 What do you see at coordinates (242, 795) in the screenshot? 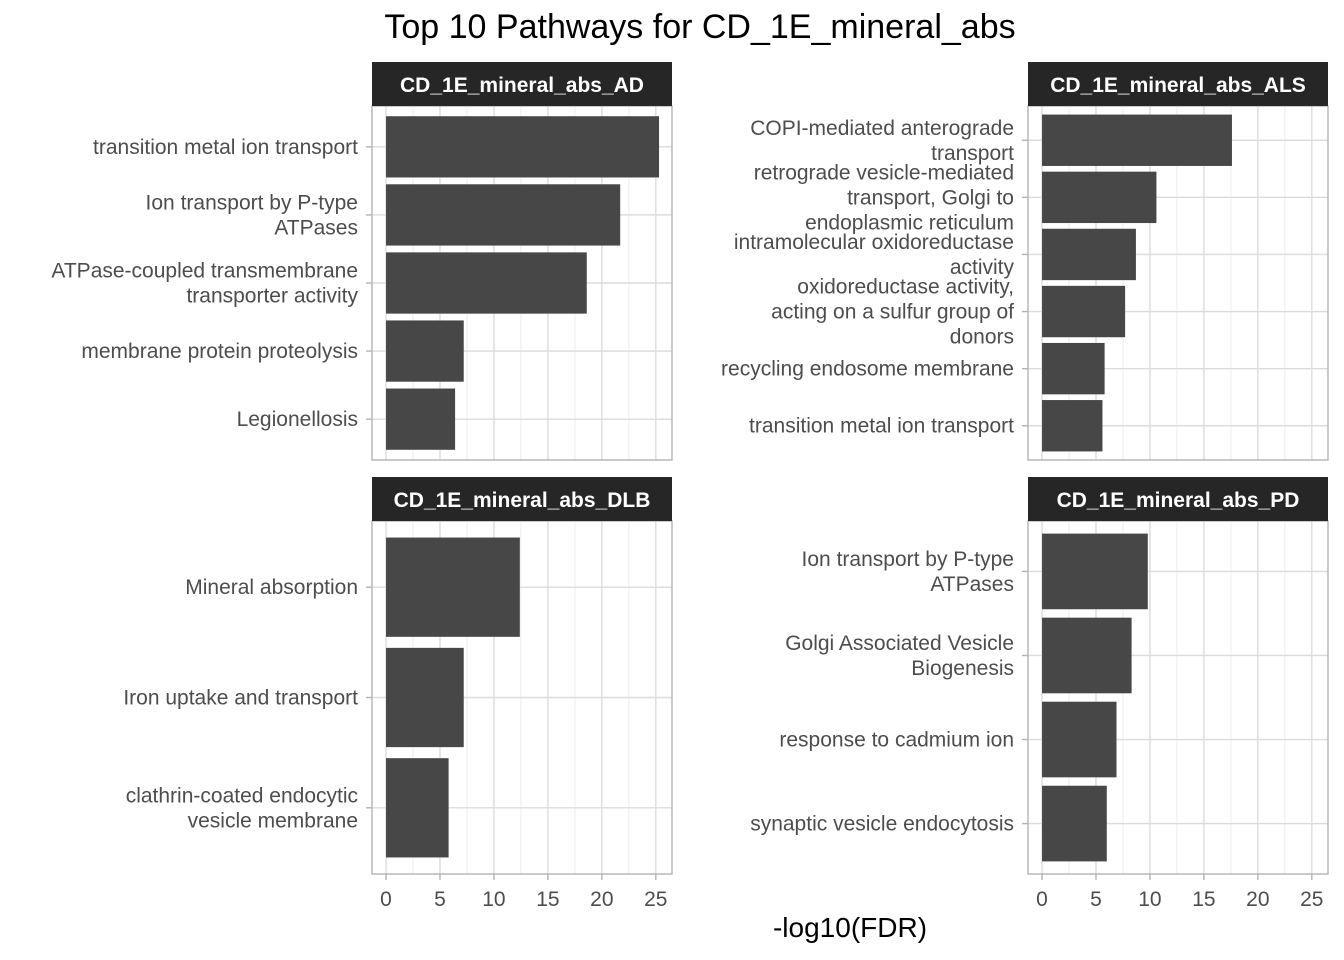
I see `y-tick-label: clathrin-coated endocytic` at bounding box center [242, 795].